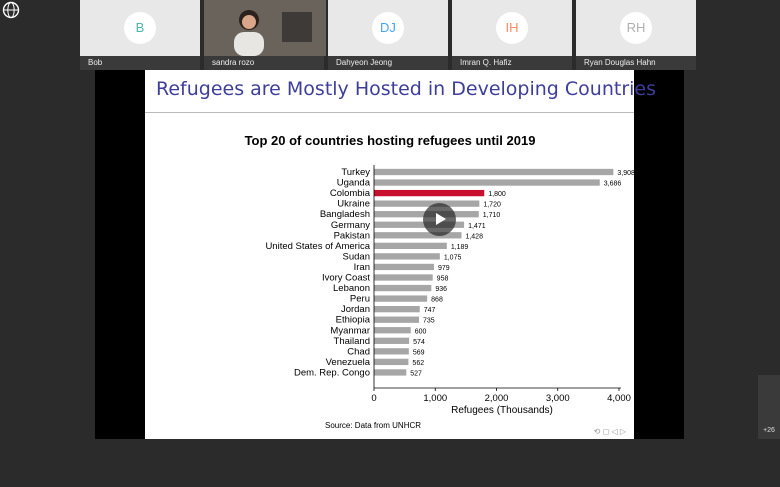  I want to click on play-button, so click(439, 219).